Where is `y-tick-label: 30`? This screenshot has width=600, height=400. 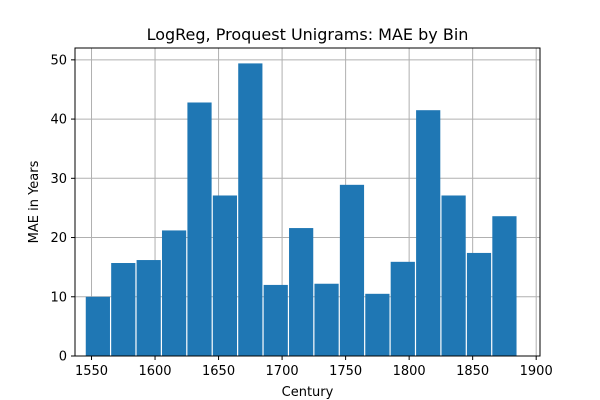
y-tick-label: 30 is located at coordinates (58, 179).